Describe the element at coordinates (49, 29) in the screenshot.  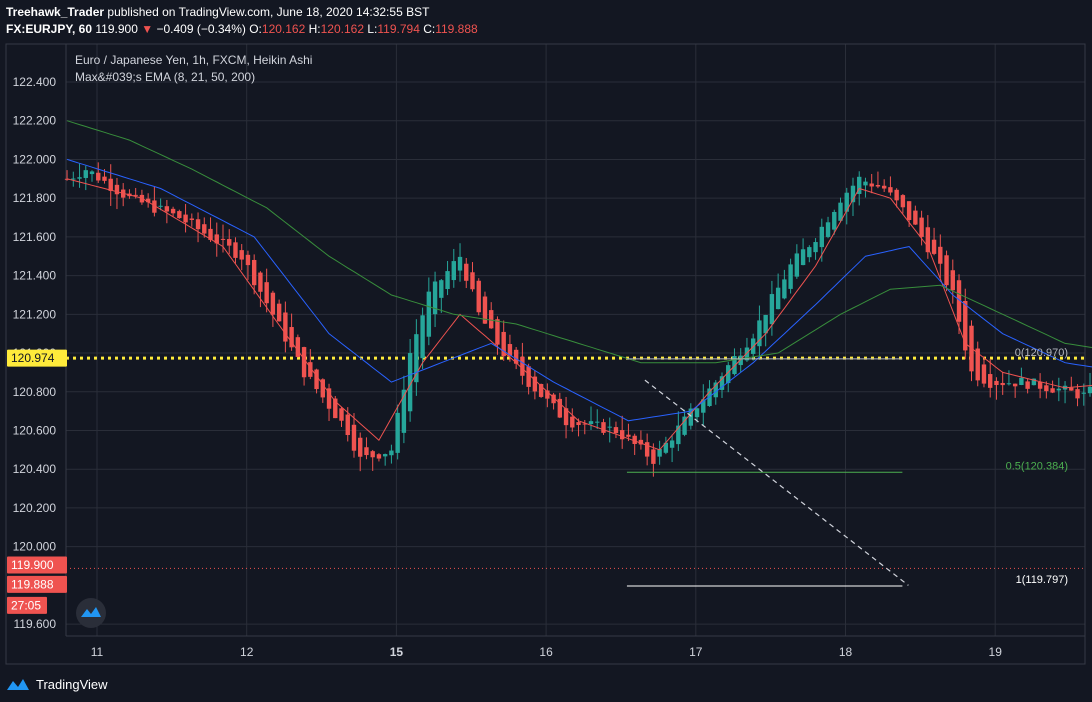
I see `symbol-label: FX:EURJPY, 60` at that location.